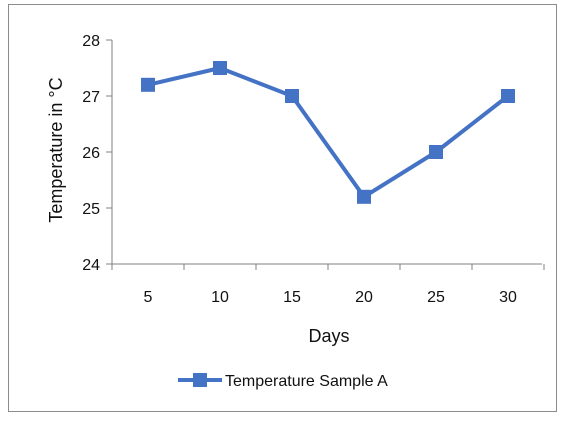  What do you see at coordinates (292, 297) in the screenshot?
I see `x-tick-label: 15` at bounding box center [292, 297].